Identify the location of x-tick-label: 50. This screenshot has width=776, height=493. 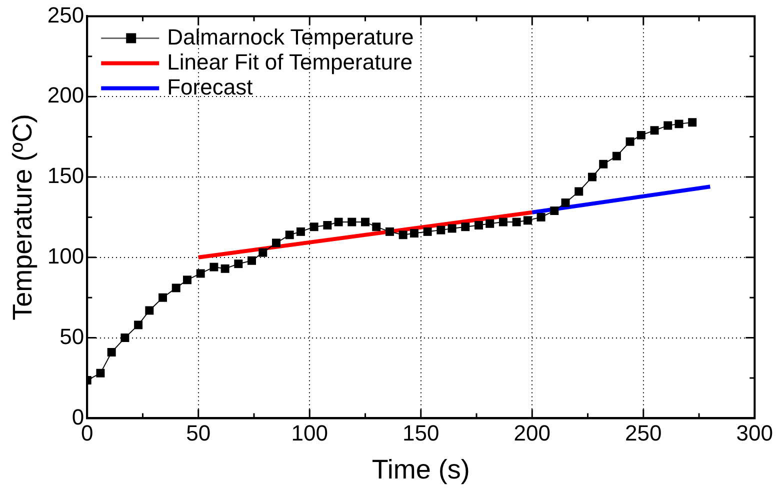
(198, 433).